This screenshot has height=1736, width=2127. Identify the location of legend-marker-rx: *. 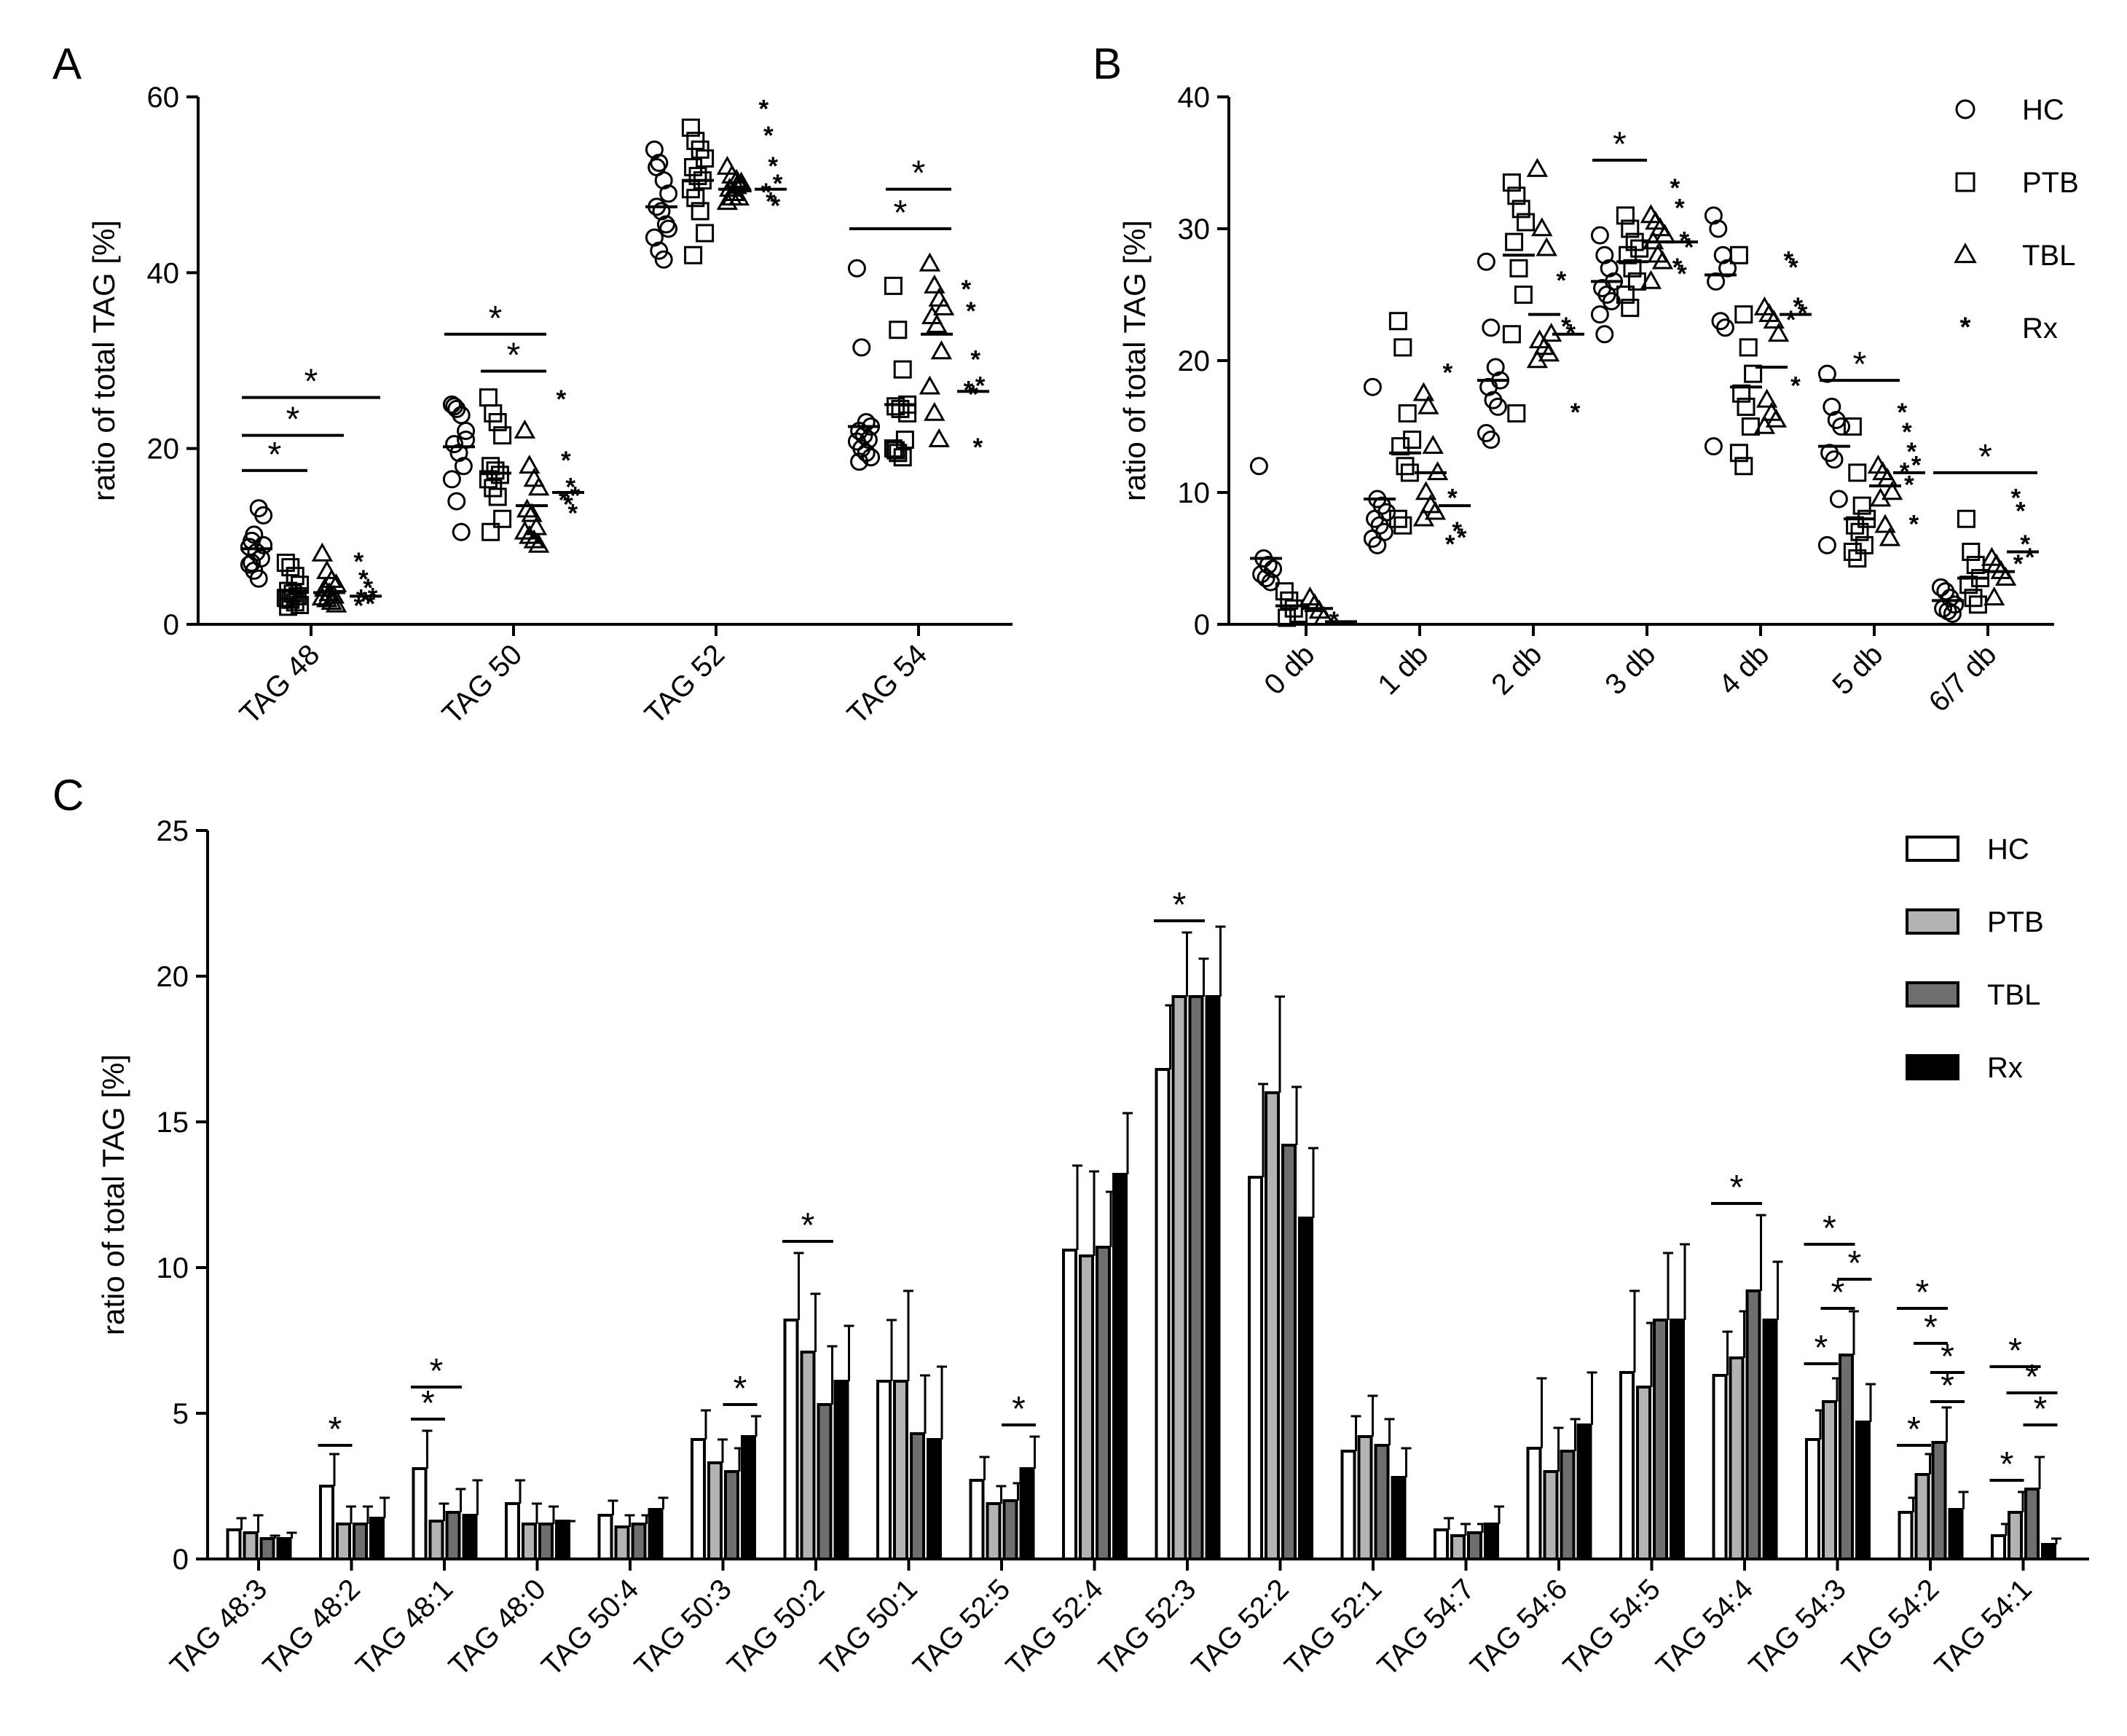
(1966, 326).